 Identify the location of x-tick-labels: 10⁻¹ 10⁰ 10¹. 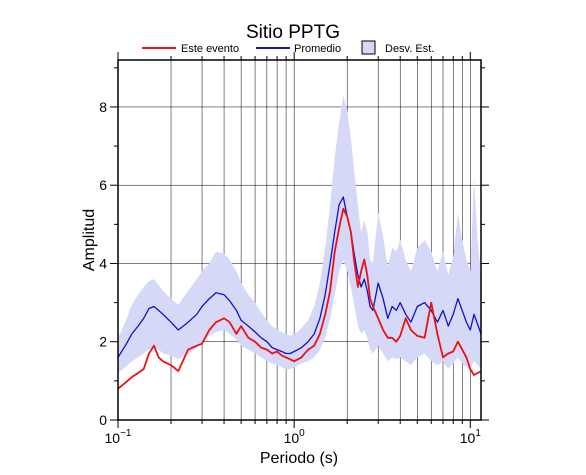
(293, 437).